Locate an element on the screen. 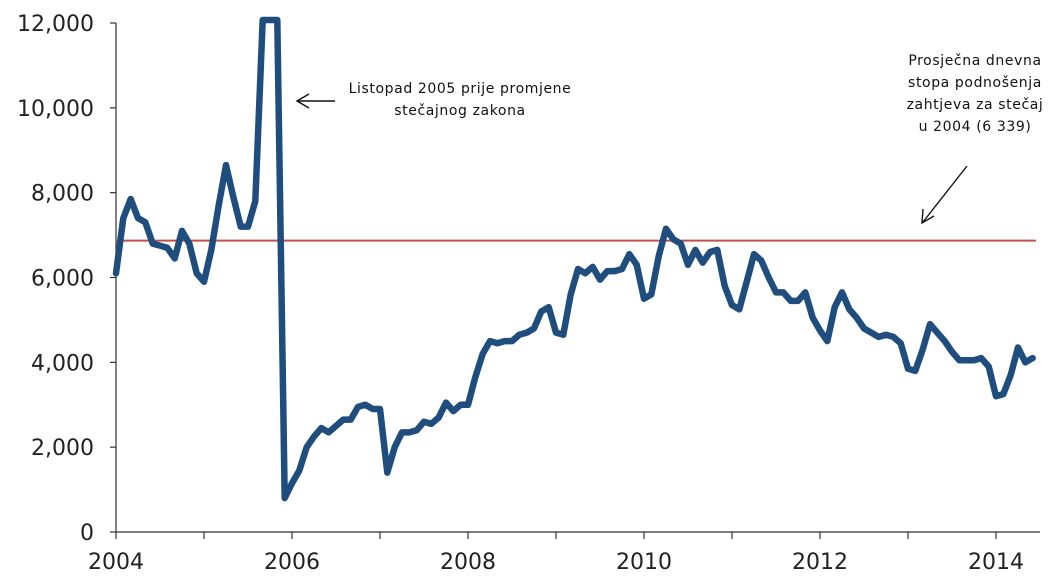 The width and height of the screenshot is (1062, 577). annotation-avg-line2: stopa podnošenja is located at coordinates (975, 83).